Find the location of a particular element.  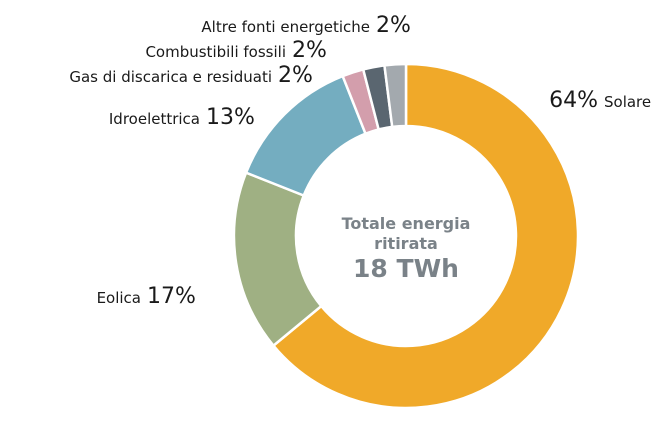

category-label: Solare is located at coordinates (627, 102).